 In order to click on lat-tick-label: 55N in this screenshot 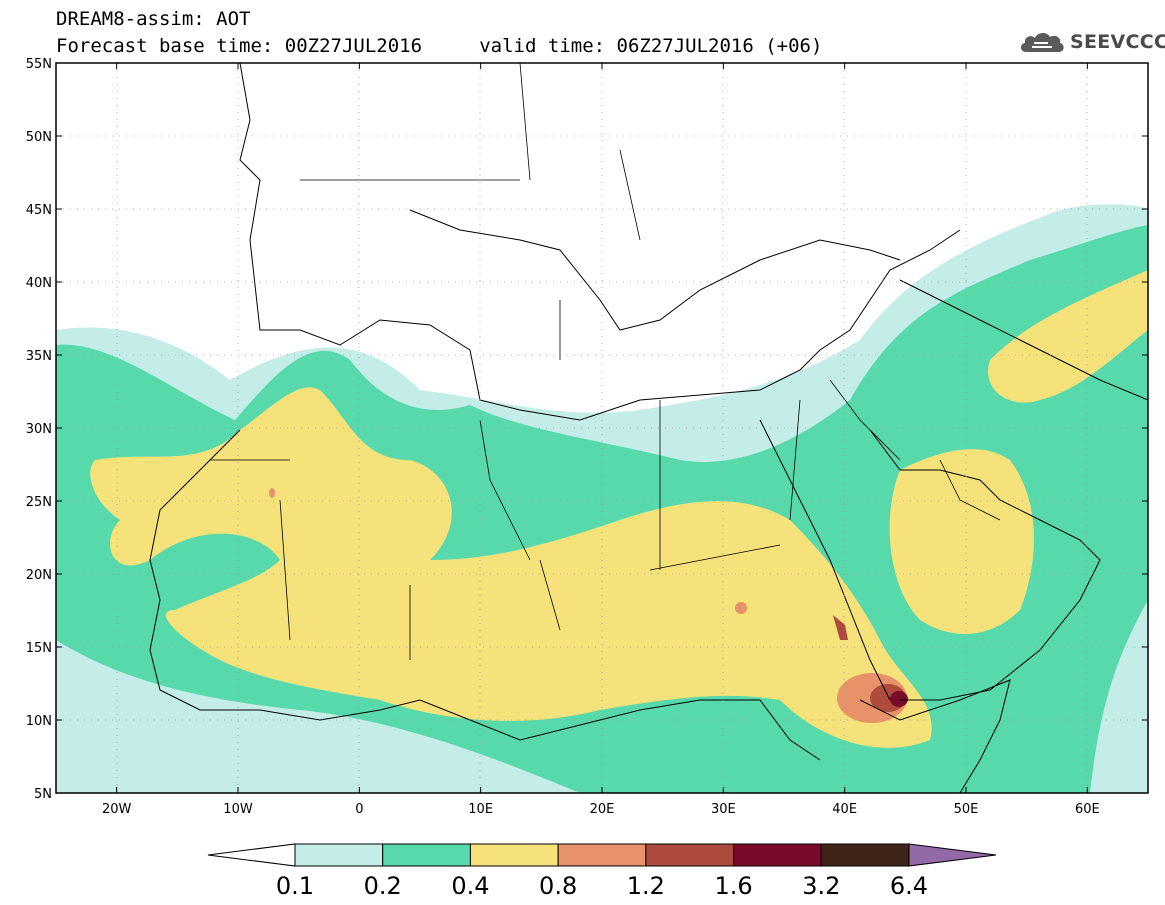, I will do `click(39, 64)`.